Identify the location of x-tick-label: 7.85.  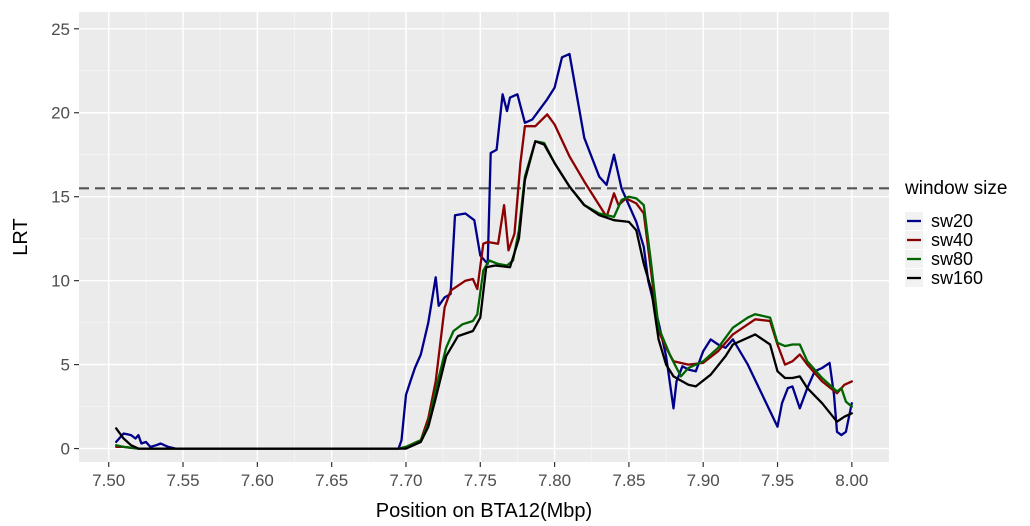
(628, 480).